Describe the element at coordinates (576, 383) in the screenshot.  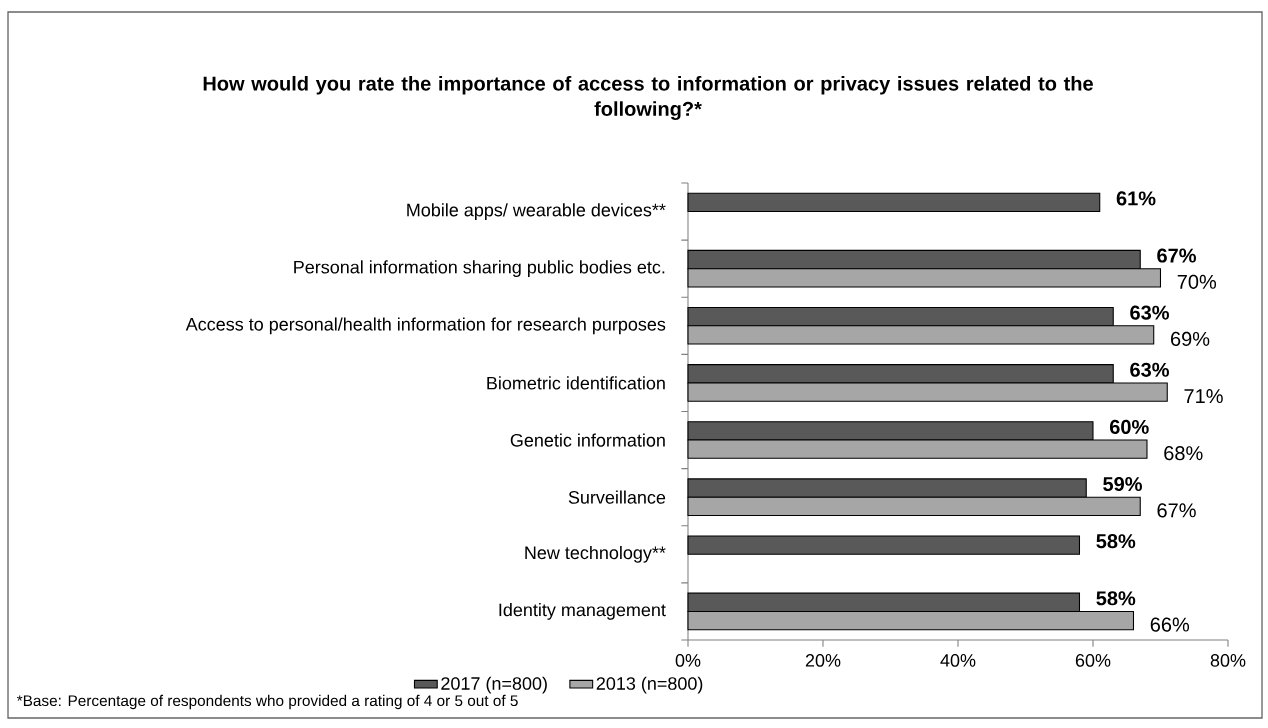
I see `y-tick-label: Biometric identification` at that location.